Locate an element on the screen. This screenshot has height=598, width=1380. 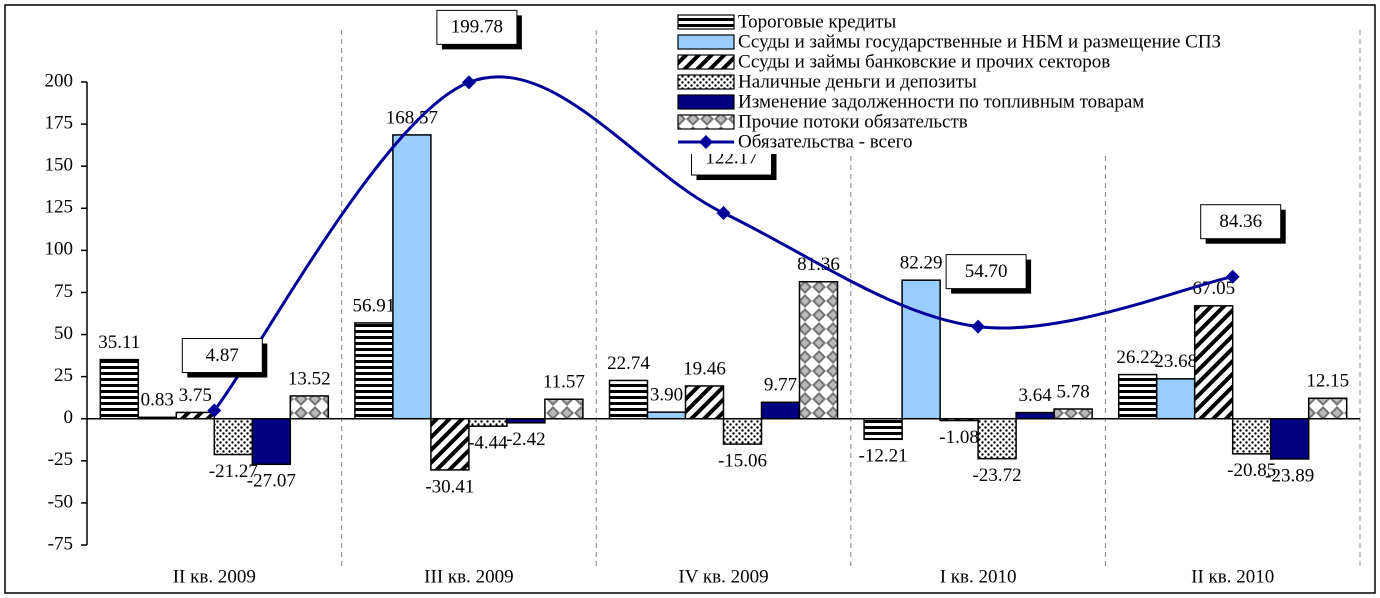
data-label: -21.27 is located at coordinates (233, 471).